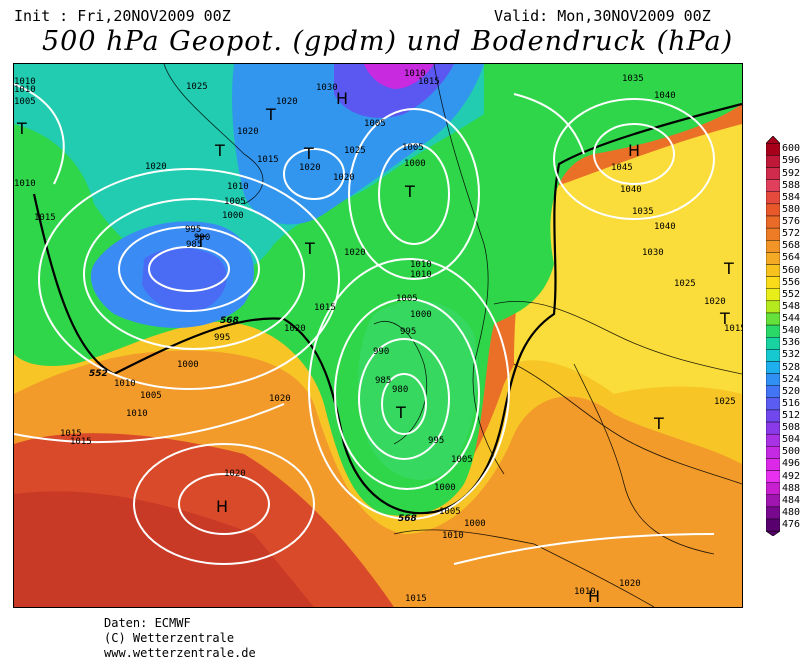 This screenshot has width=812, height=671. What do you see at coordinates (358, 144) in the screenshot?
I see `north-blue-region` at bounding box center [358, 144].